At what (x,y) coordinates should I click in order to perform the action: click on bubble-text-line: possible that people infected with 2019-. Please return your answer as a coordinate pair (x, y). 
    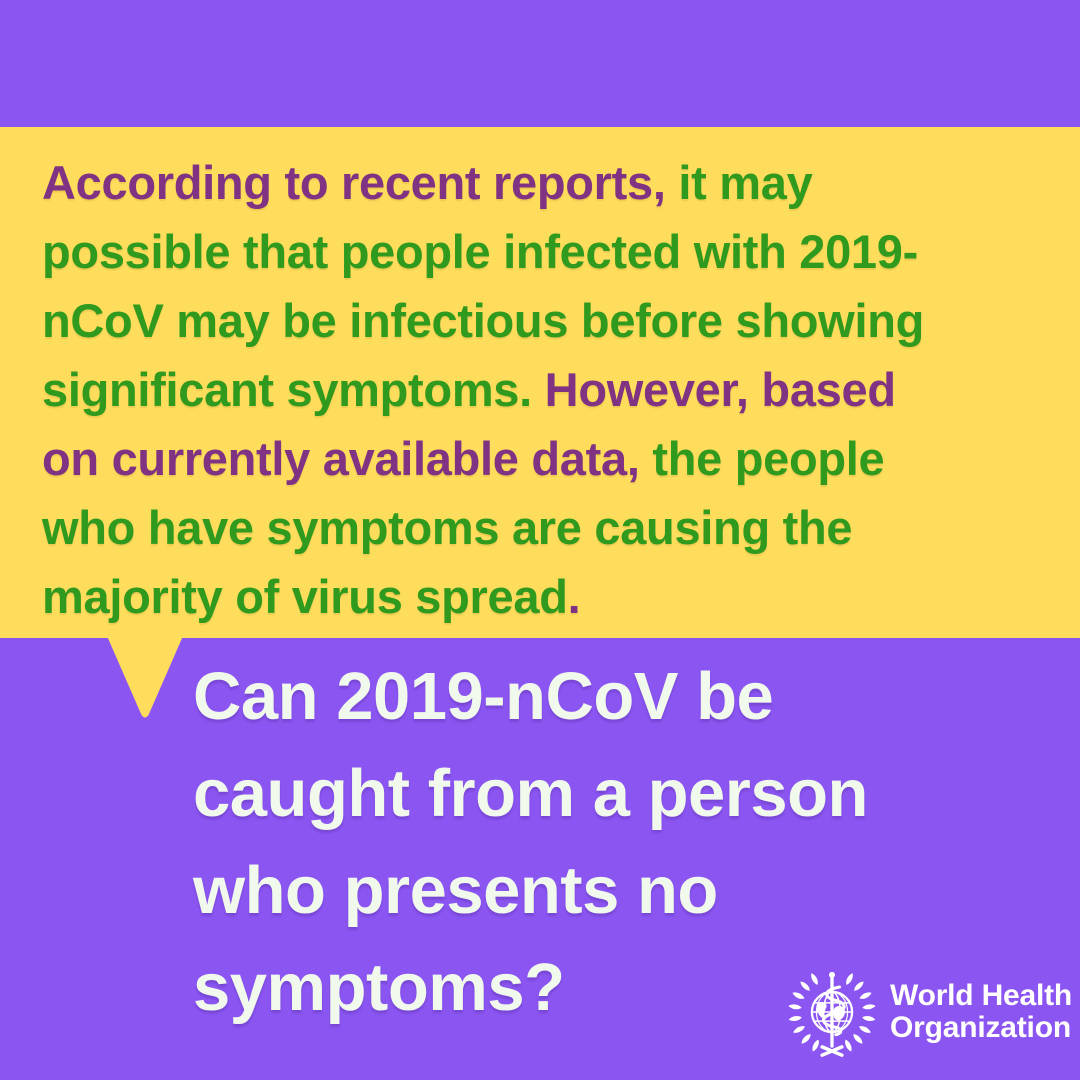
    Looking at the image, I should click on (541, 251).